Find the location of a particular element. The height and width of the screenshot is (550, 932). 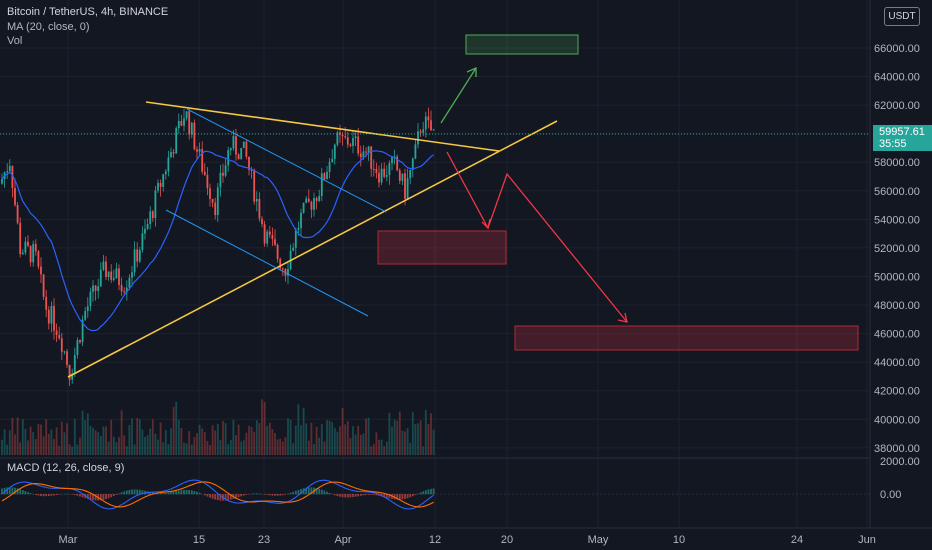

ma-indicator-label: MA (20, close, 0) is located at coordinates (48, 27).